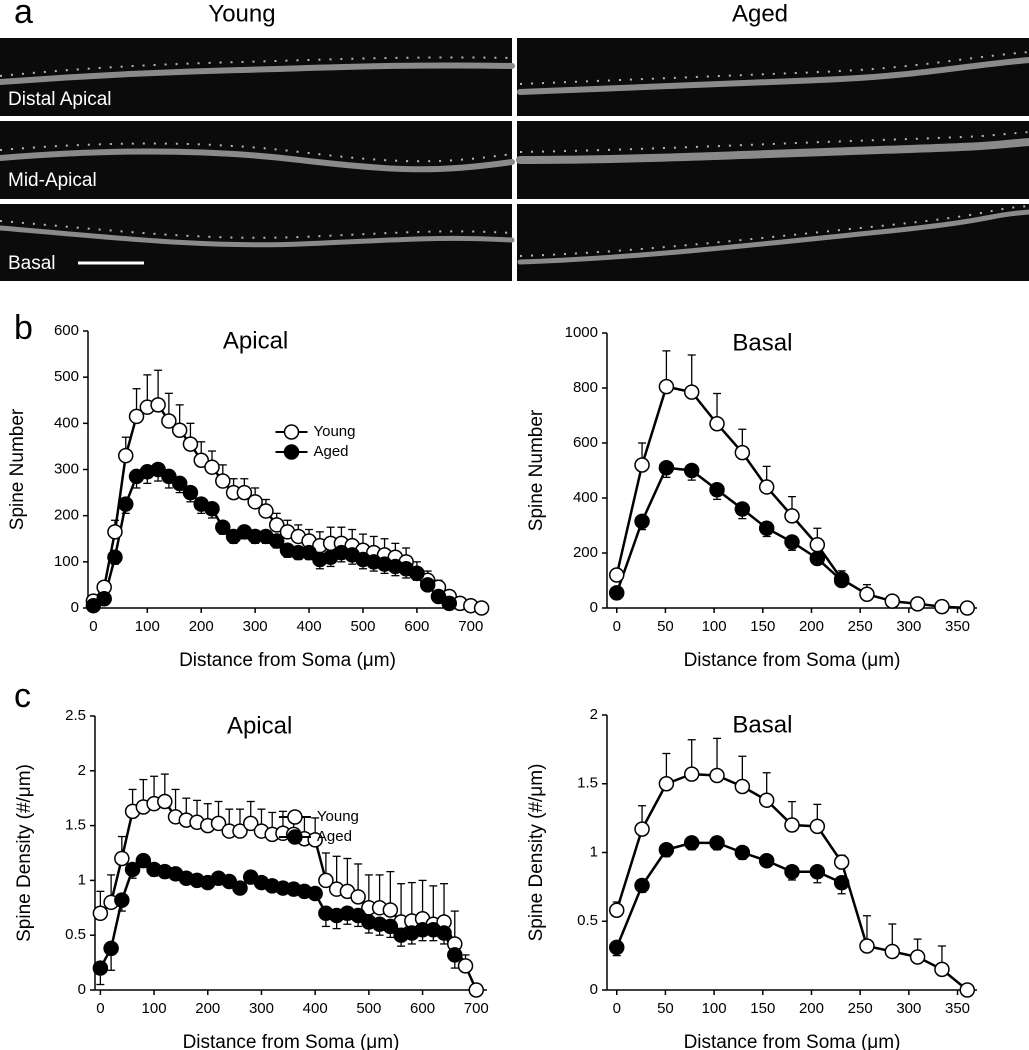 This screenshot has width=1029, height=1050. What do you see at coordinates (256, 160) in the screenshot?
I see `image` at bounding box center [256, 160].